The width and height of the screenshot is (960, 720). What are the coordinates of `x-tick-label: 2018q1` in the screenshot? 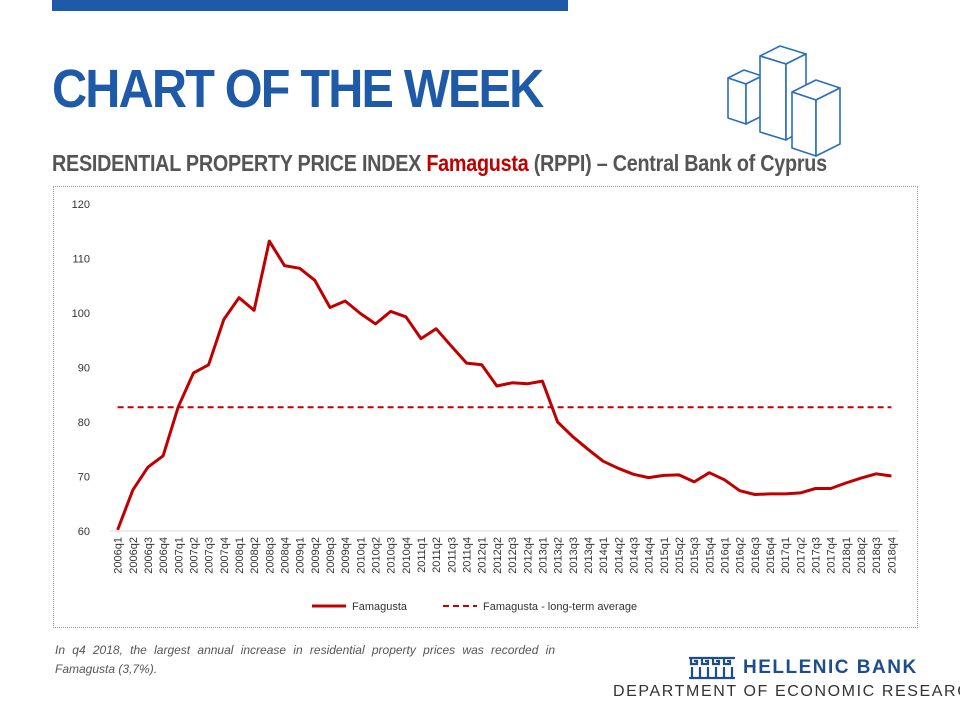 It's located at (847, 555).